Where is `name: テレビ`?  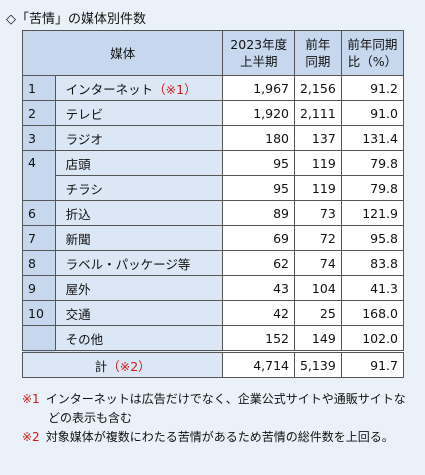 name: テレビ is located at coordinates (84, 114).